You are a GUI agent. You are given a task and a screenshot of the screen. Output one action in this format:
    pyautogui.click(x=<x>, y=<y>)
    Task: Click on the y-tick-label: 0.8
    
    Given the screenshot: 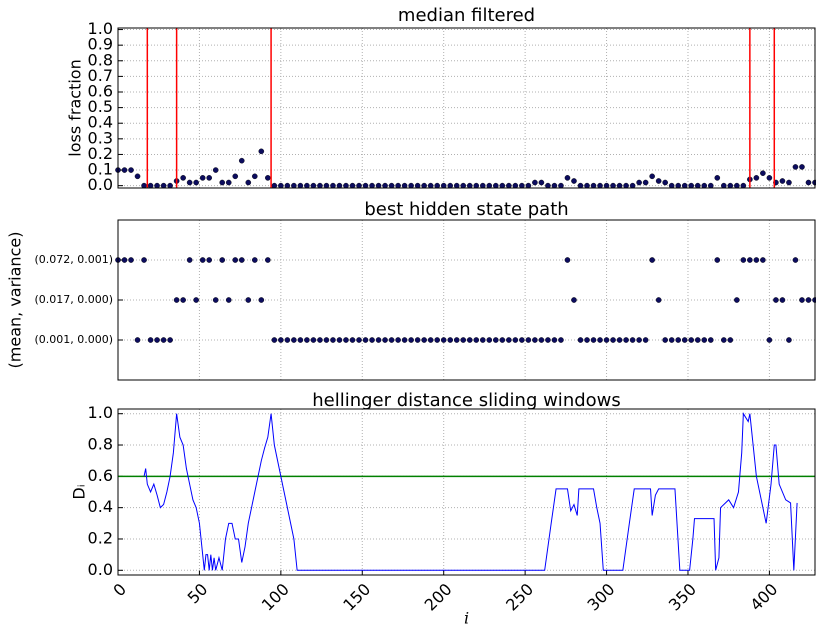 What is the action you would take?
    pyautogui.click(x=100, y=444)
    